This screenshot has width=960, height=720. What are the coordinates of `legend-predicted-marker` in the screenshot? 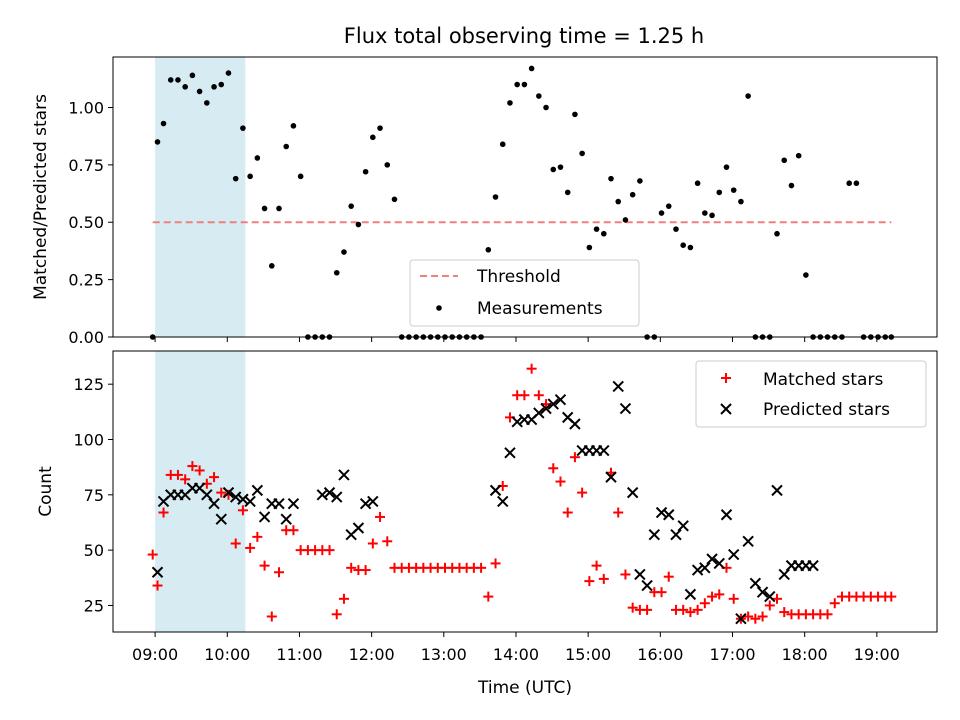 It's located at (726, 409).